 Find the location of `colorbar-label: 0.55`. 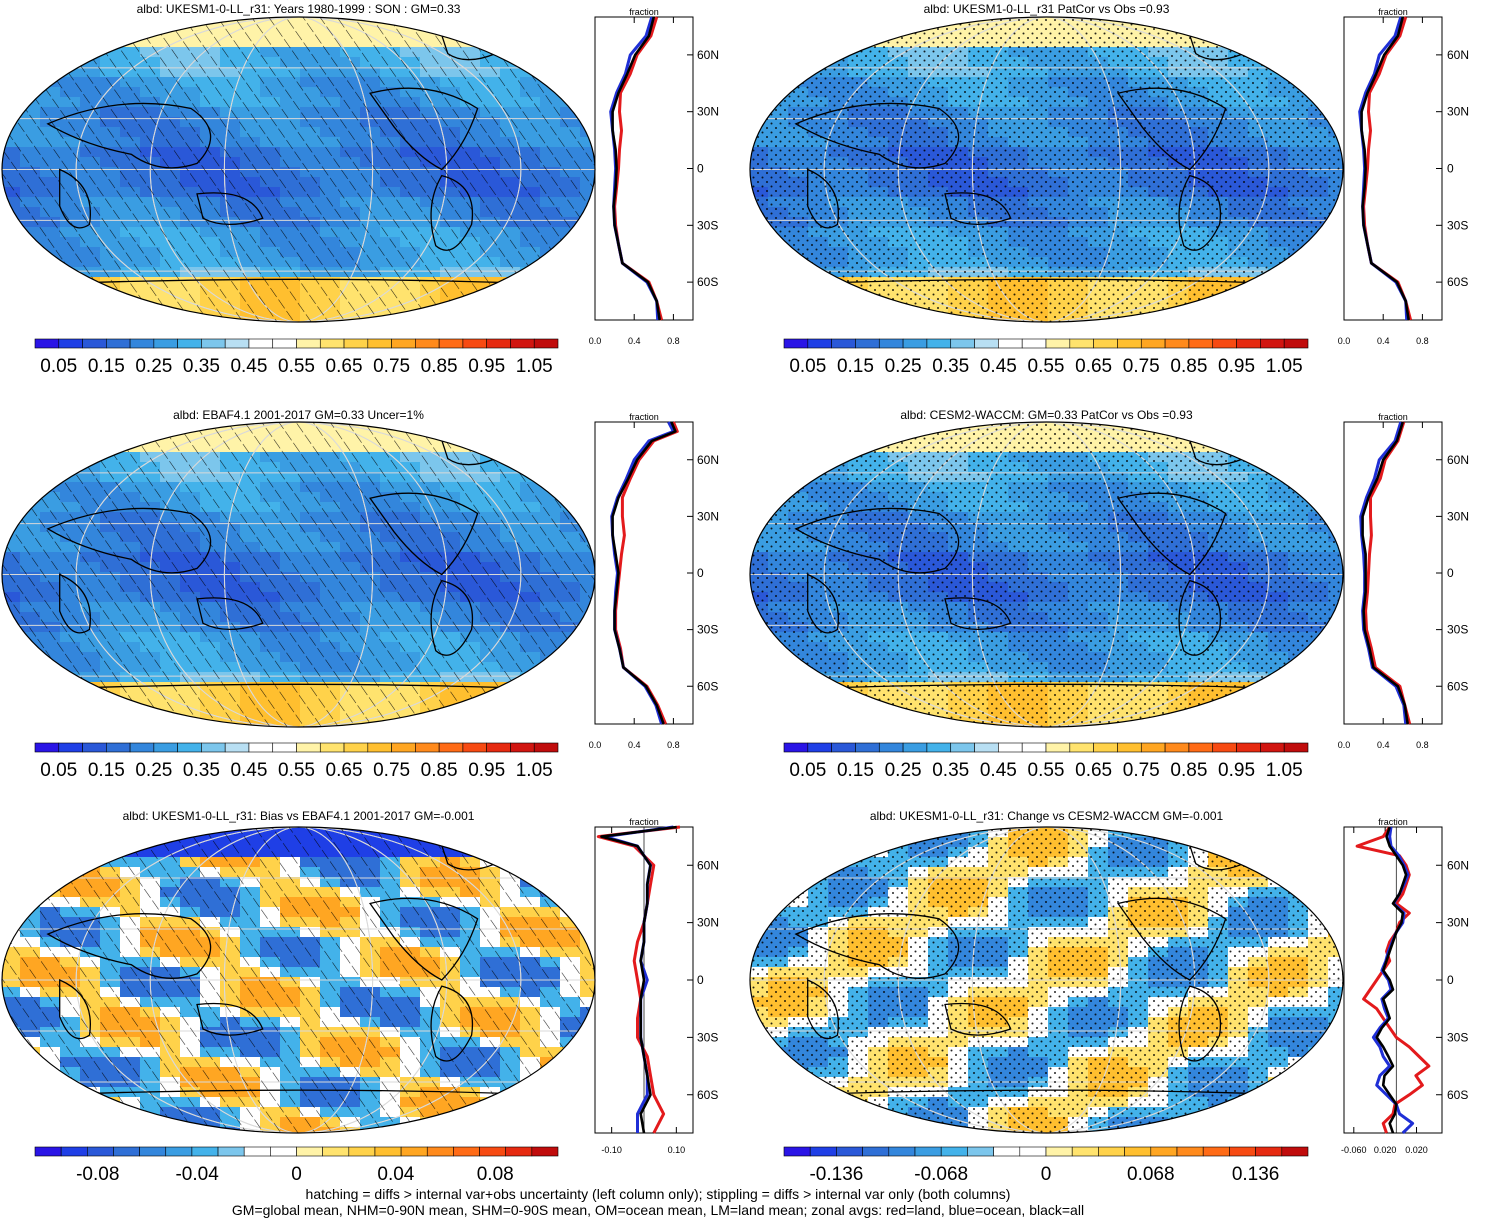

colorbar-label: 0.55 is located at coordinates (1046, 366).